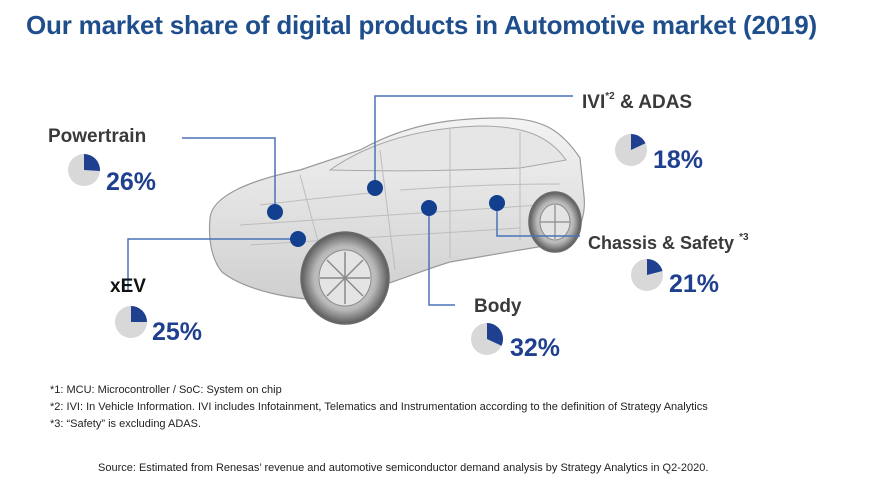 The width and height of the screenshot is (886, 478). I want to click on label-powertrain: Powertrain, so click(97, 137).